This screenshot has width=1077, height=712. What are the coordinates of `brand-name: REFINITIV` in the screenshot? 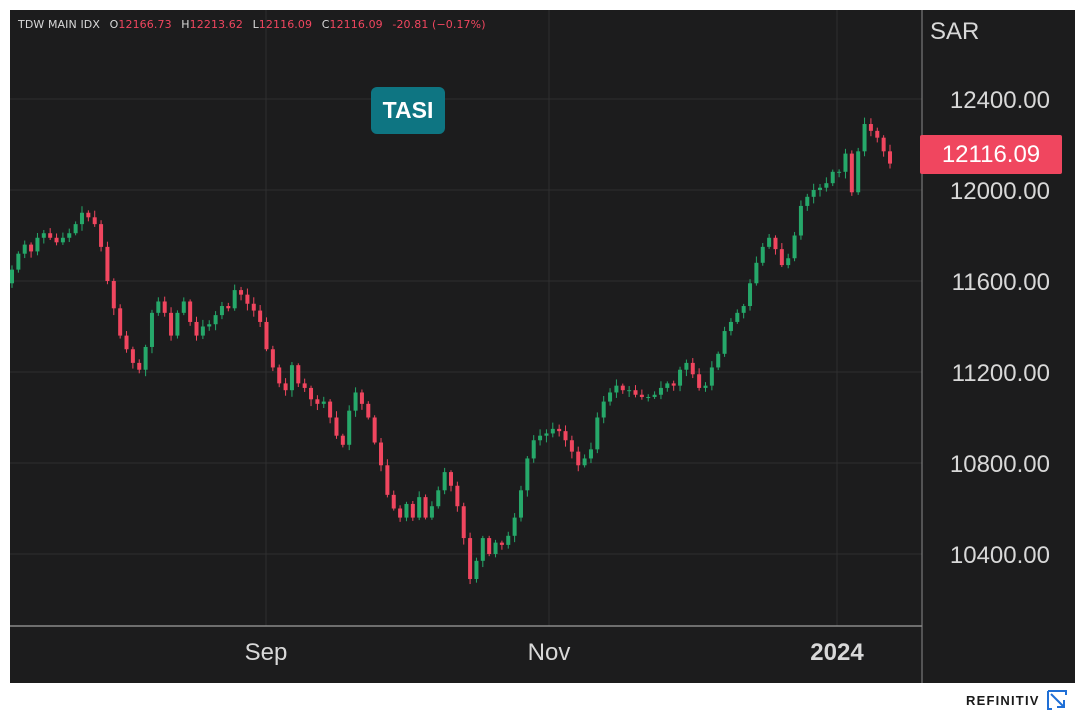 It's located at (1003, 700).